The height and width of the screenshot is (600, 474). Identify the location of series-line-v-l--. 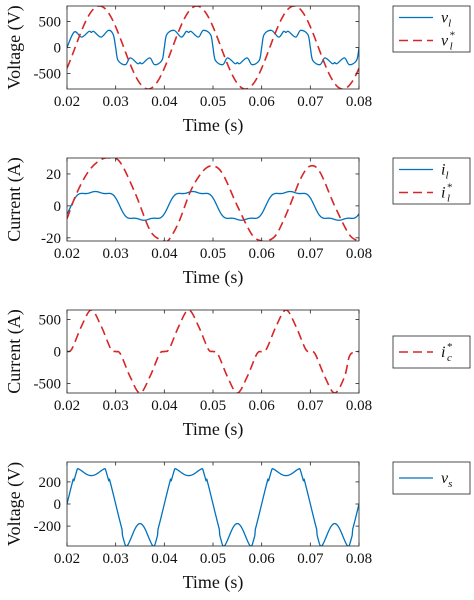
(213, 47).